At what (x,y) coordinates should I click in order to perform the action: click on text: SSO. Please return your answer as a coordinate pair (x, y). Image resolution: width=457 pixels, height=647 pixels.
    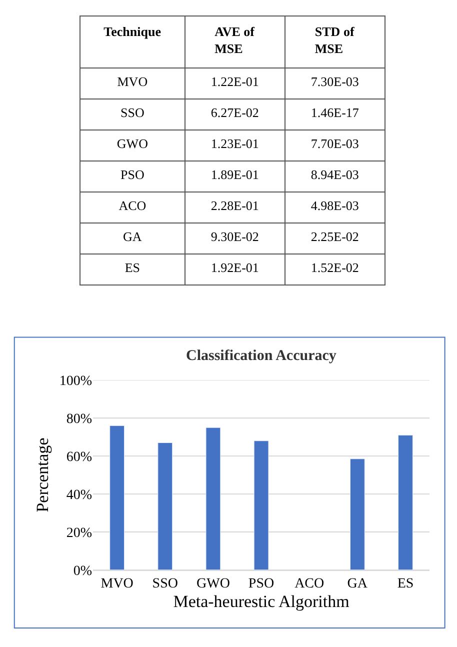
    Looking at the image, I should click on (132, 112).